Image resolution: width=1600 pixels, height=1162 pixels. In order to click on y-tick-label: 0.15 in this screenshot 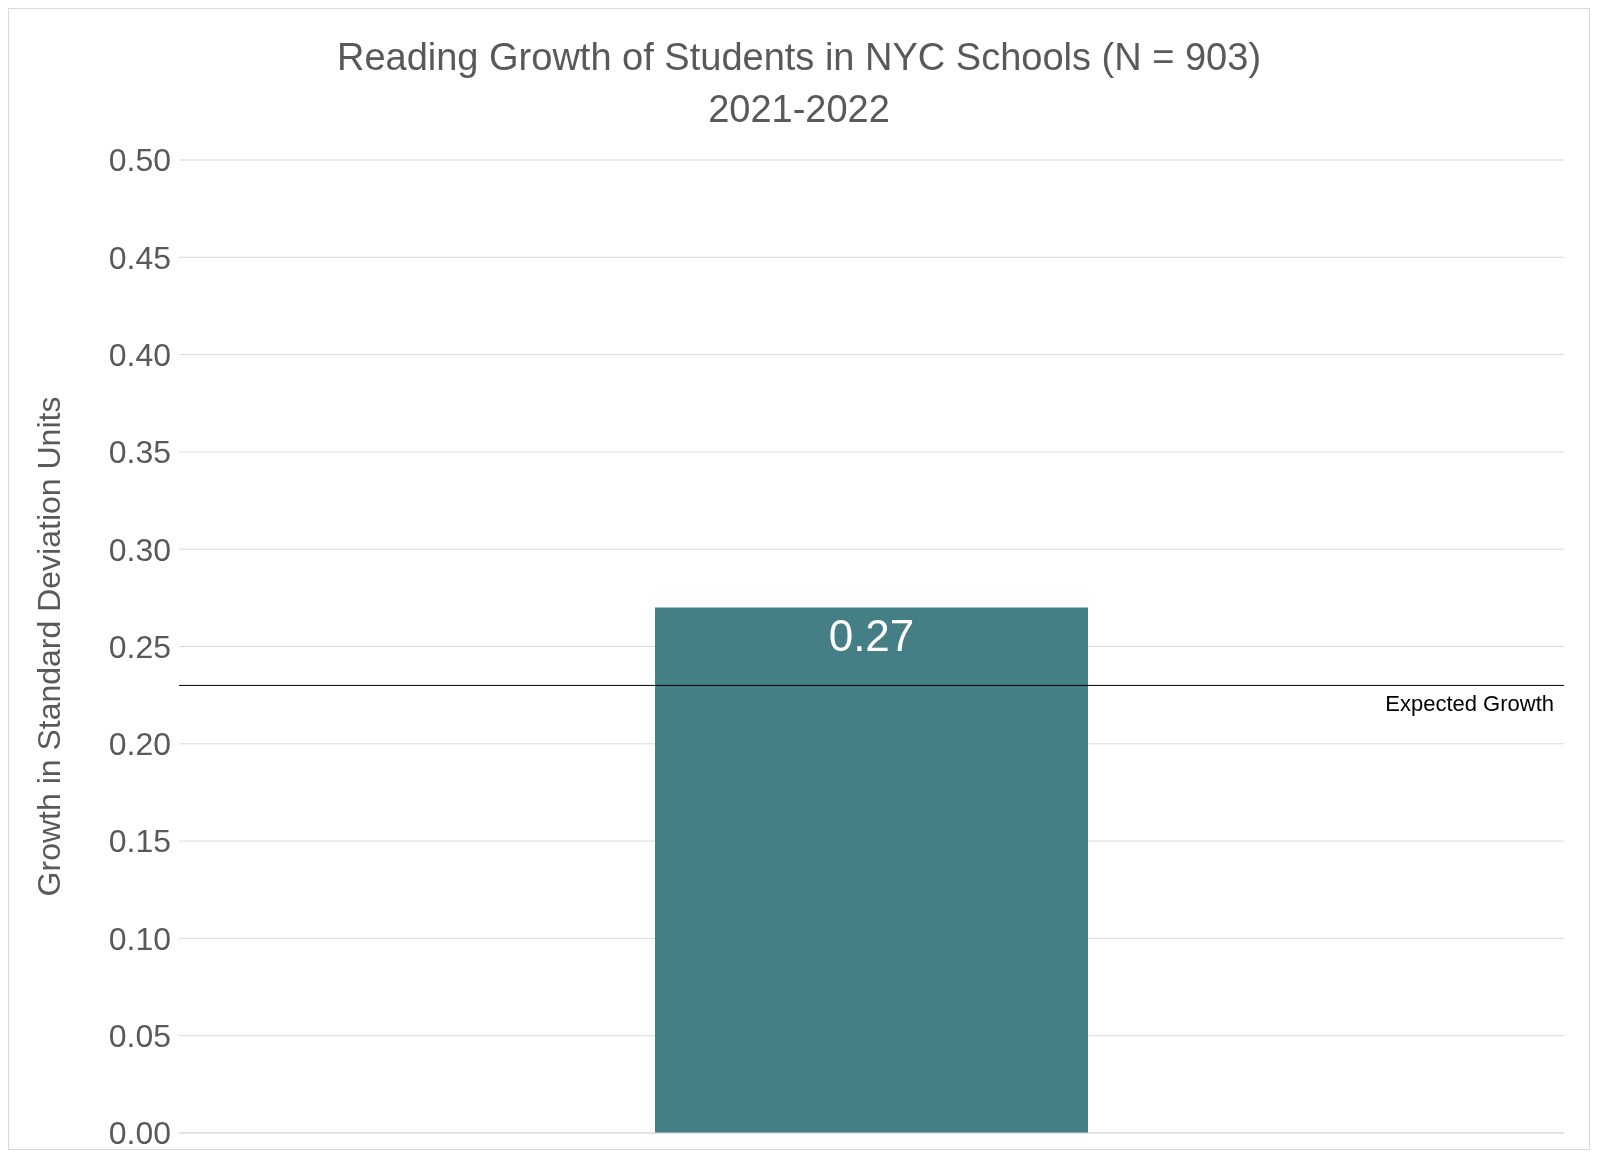, I will do `click(139, 841)`.